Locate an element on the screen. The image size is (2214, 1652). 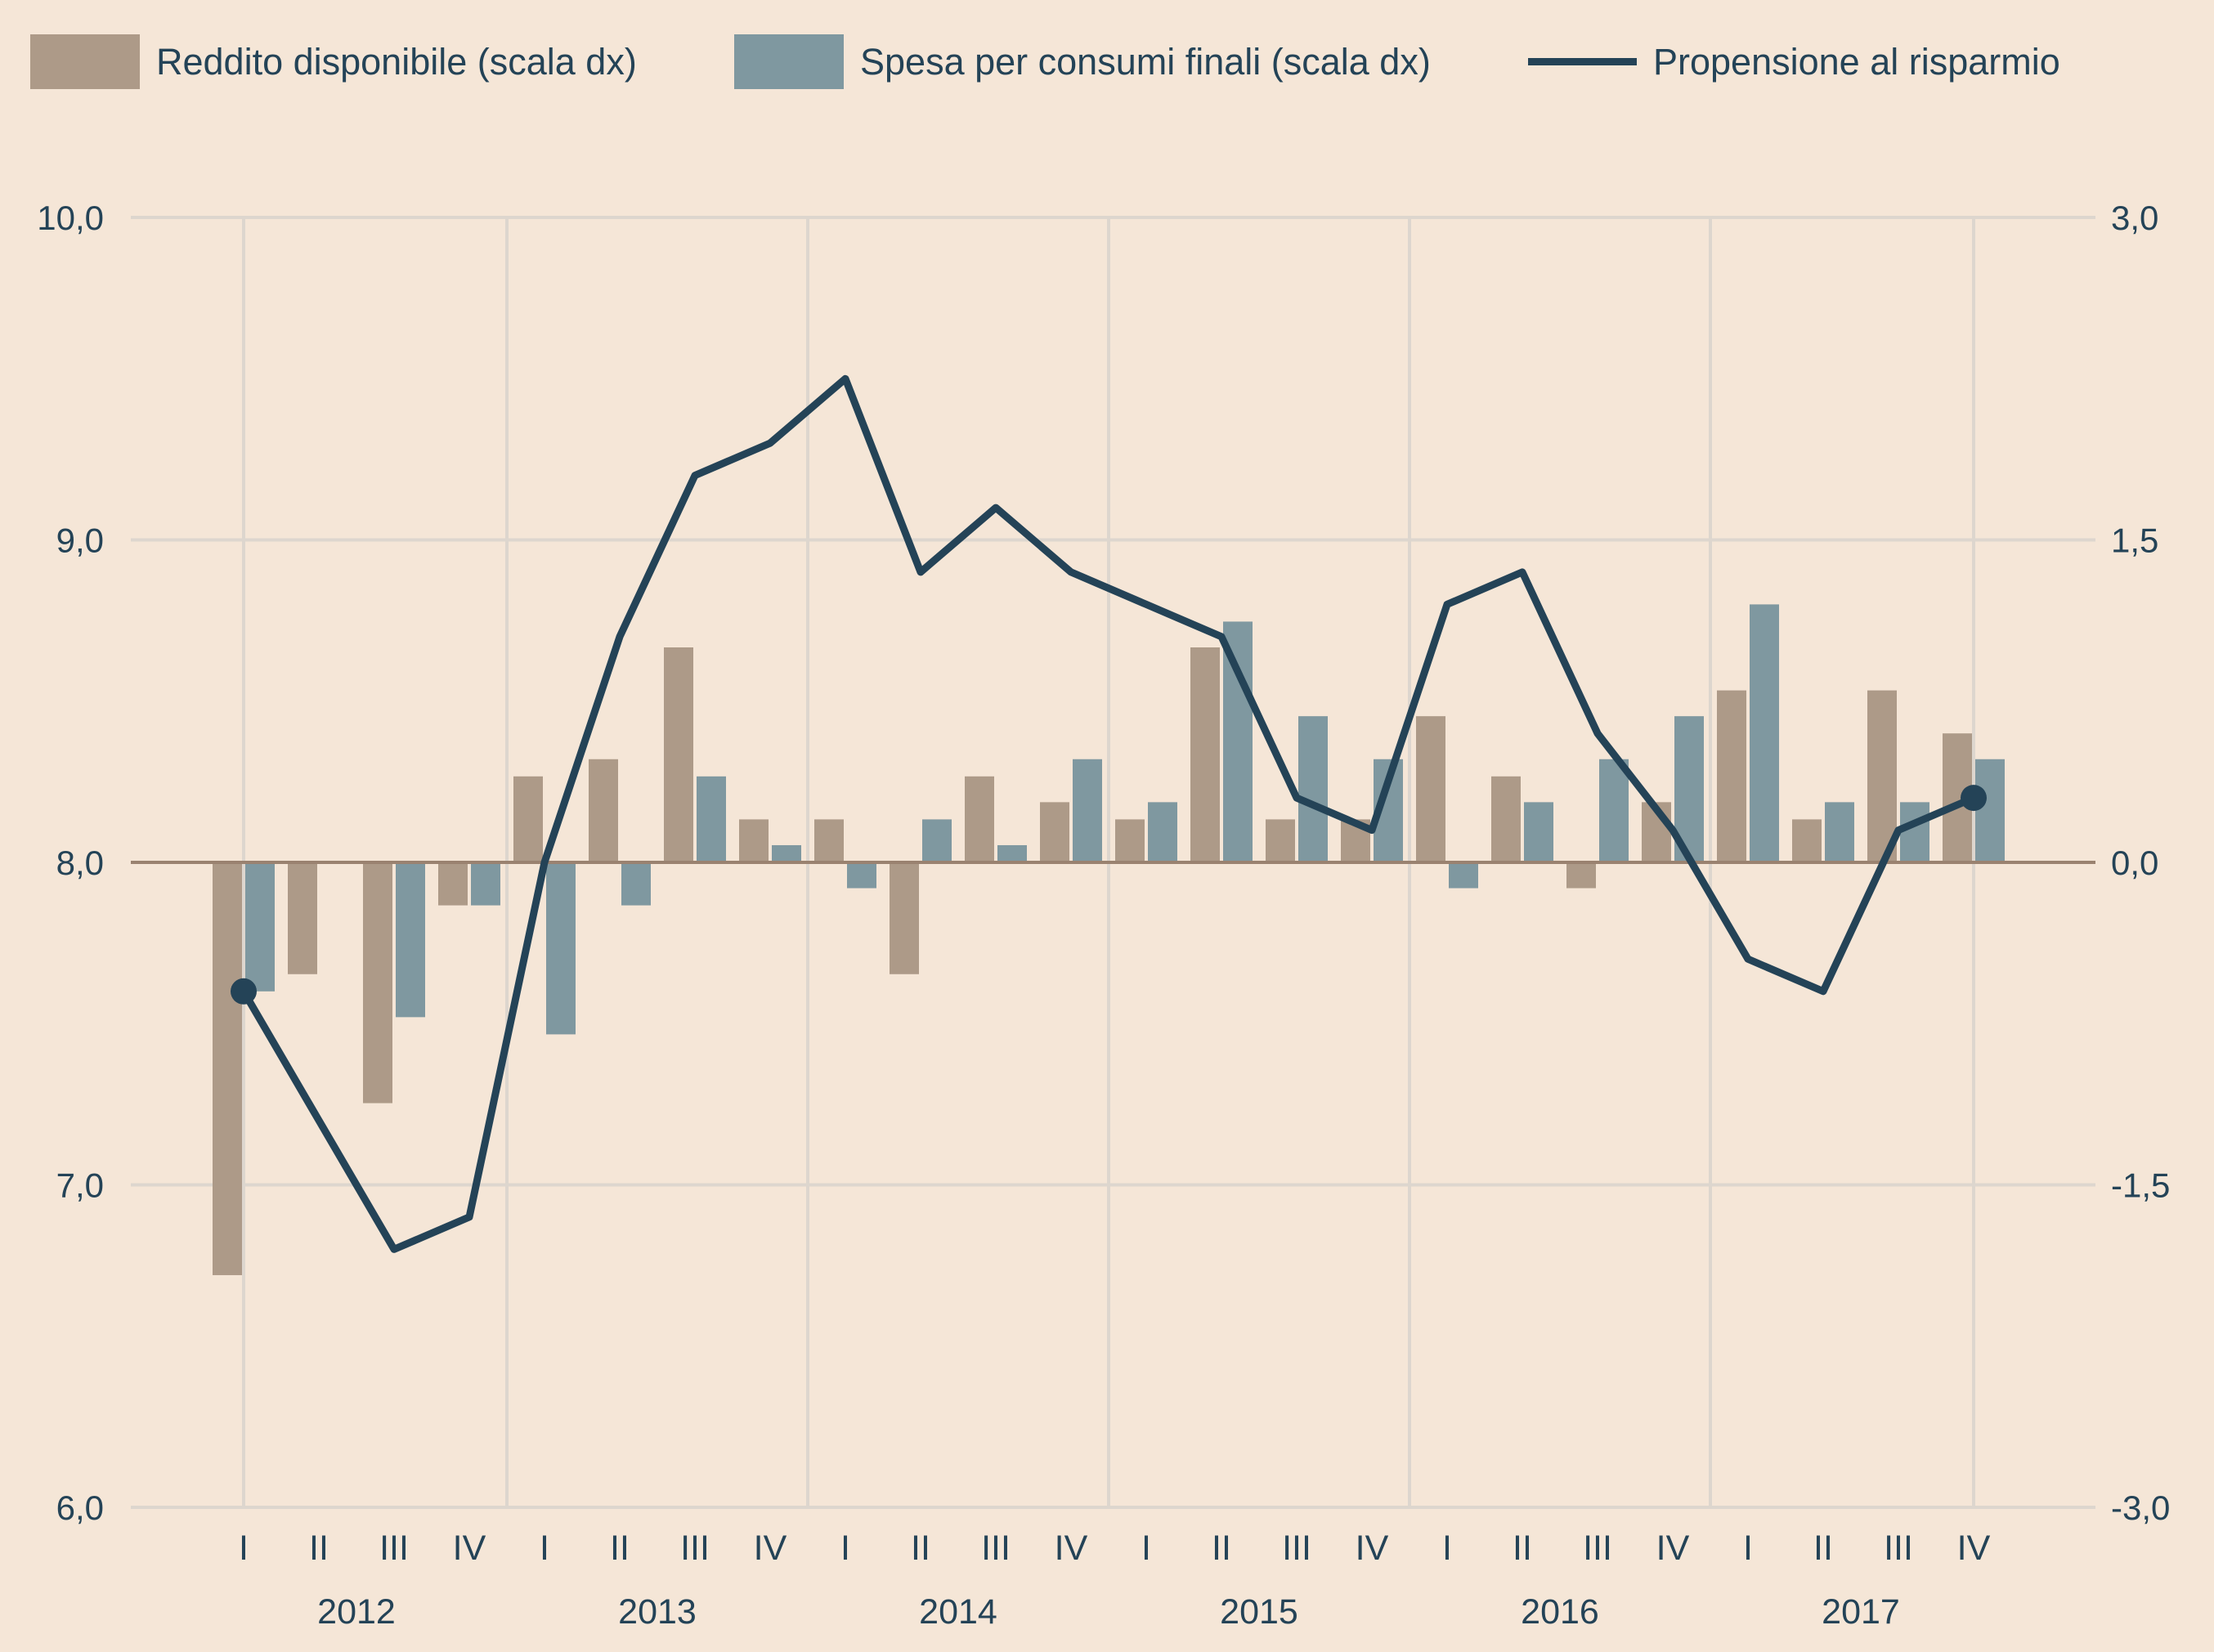
line-marker-last is located at coordinates (1974, 798).